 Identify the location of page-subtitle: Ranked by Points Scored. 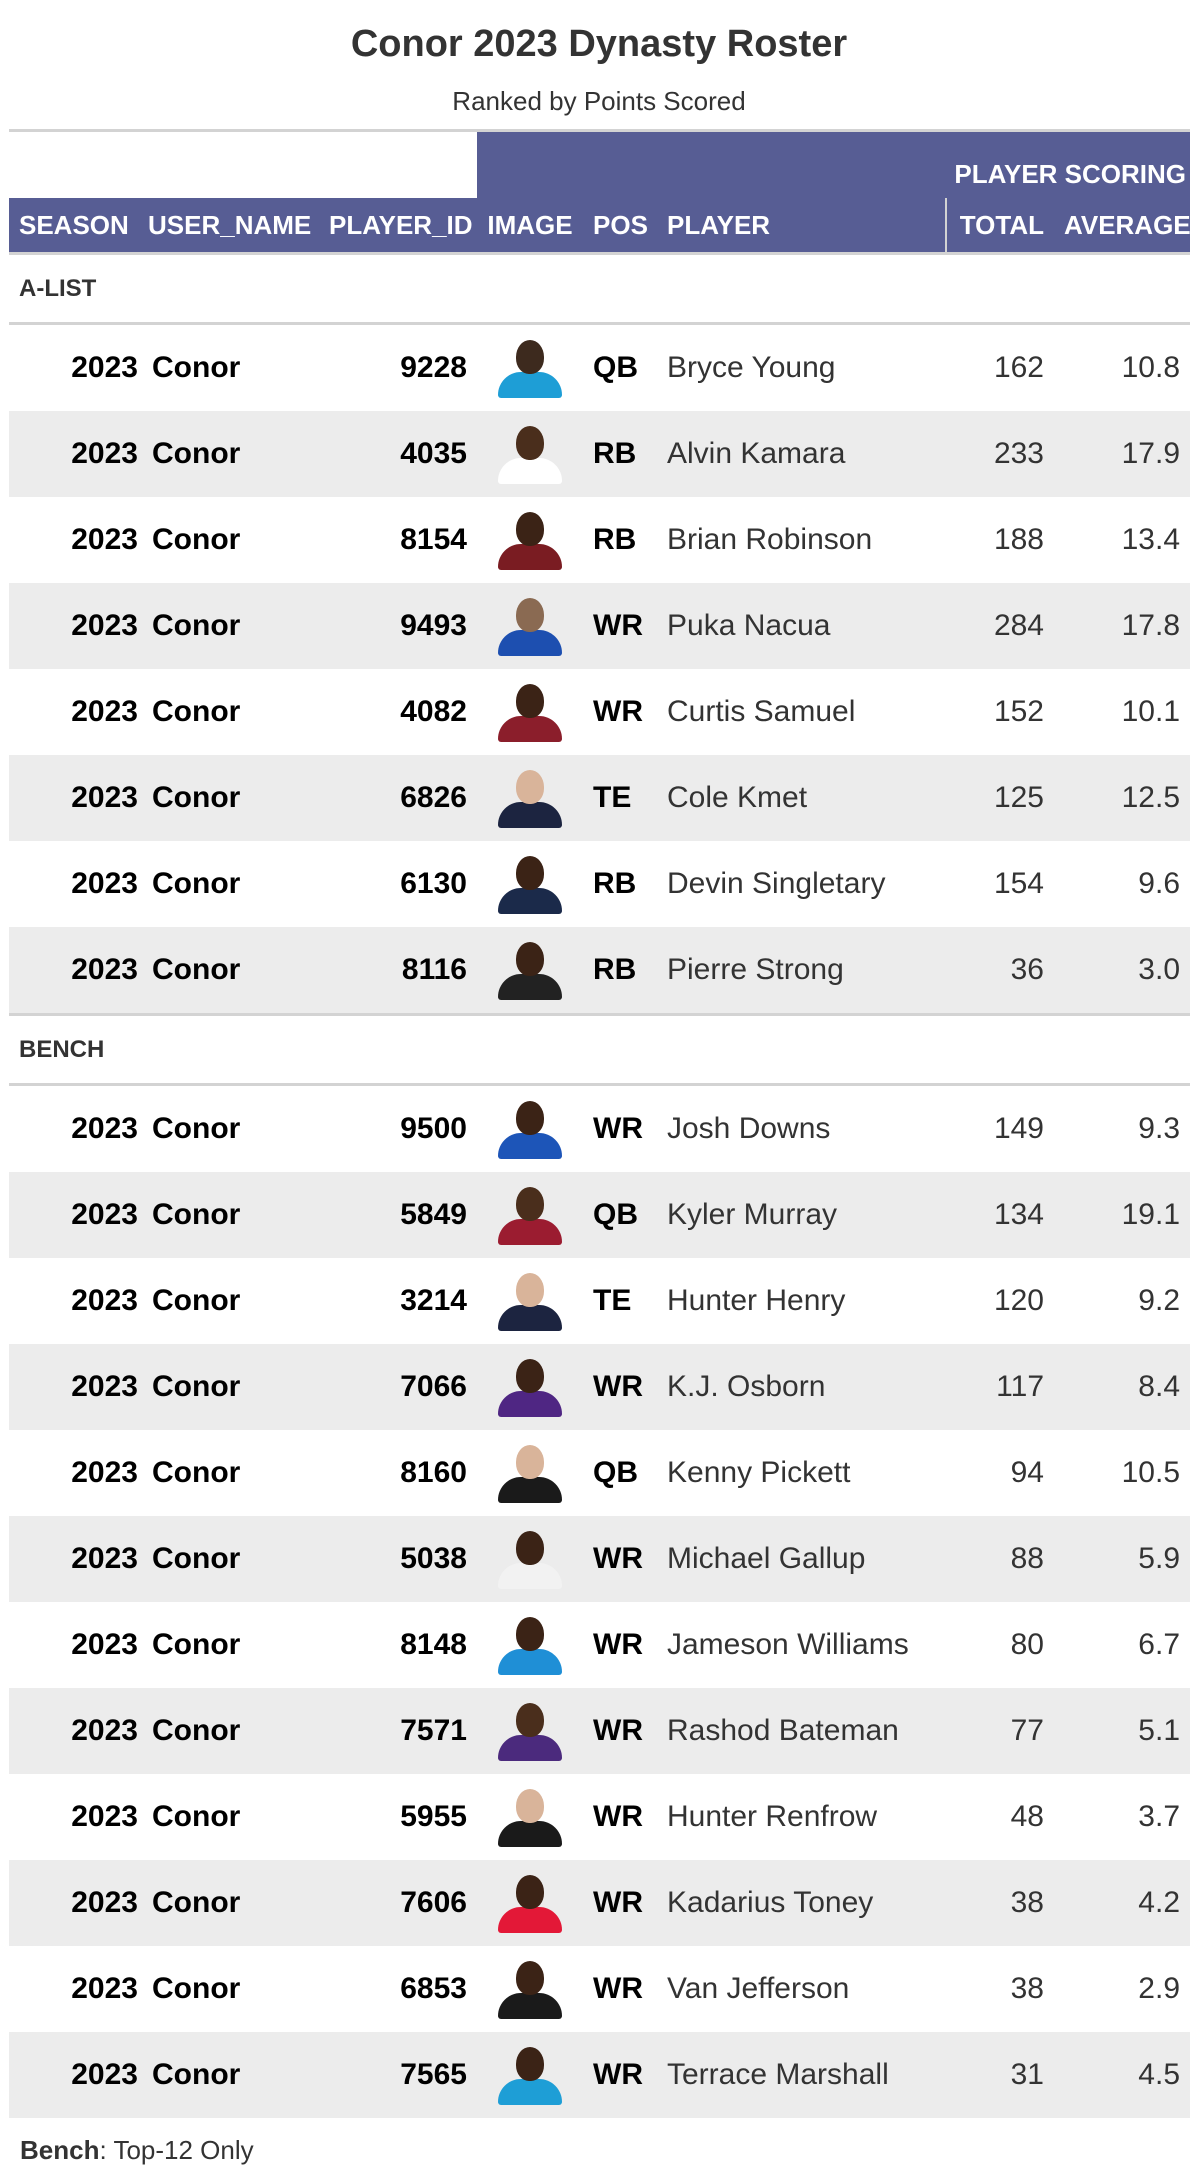
(599, 101).